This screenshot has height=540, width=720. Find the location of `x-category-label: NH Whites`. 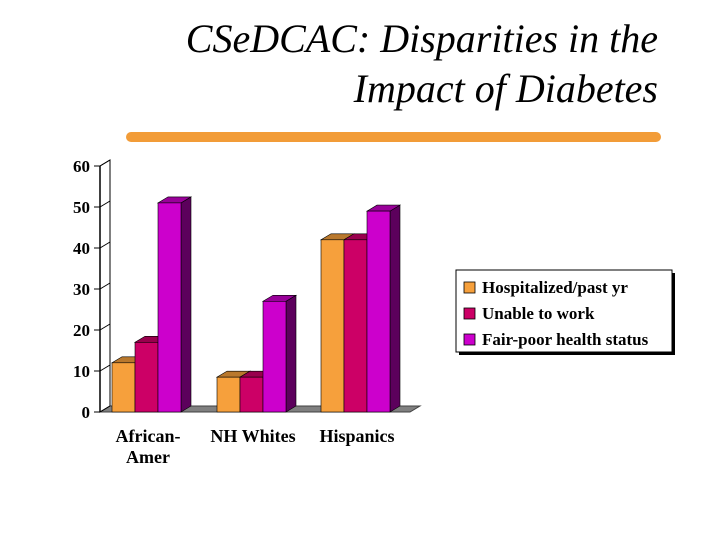

x-category-label: NH Whites is located at coordinates (252, 436).